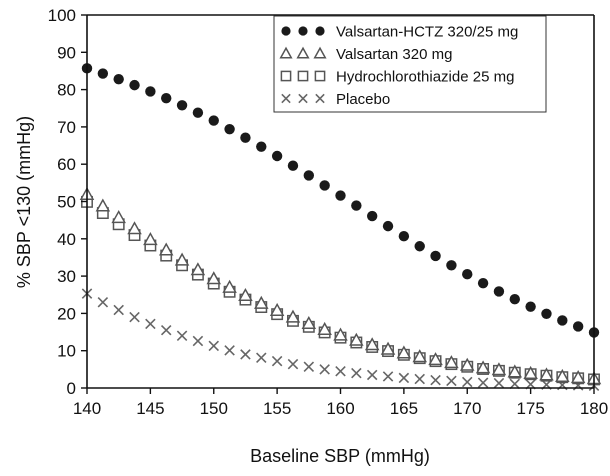 This screenshot has height=476, width=610. What do you see at coordinates (66, 202) in the screenshot?
I see `y-tick-label: 50` at bounding box center [66, 202].